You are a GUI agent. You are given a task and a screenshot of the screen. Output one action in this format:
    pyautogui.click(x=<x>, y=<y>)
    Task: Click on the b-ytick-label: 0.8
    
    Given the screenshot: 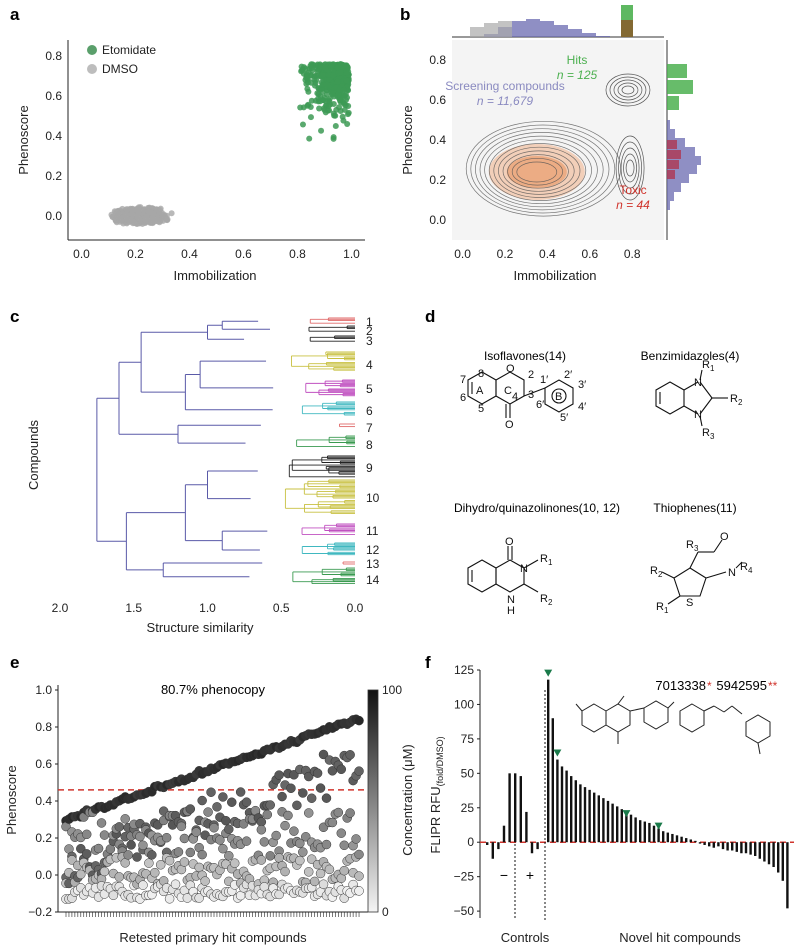 What is the action you would take?
    pyautogui.click(x=437, y=60)
    